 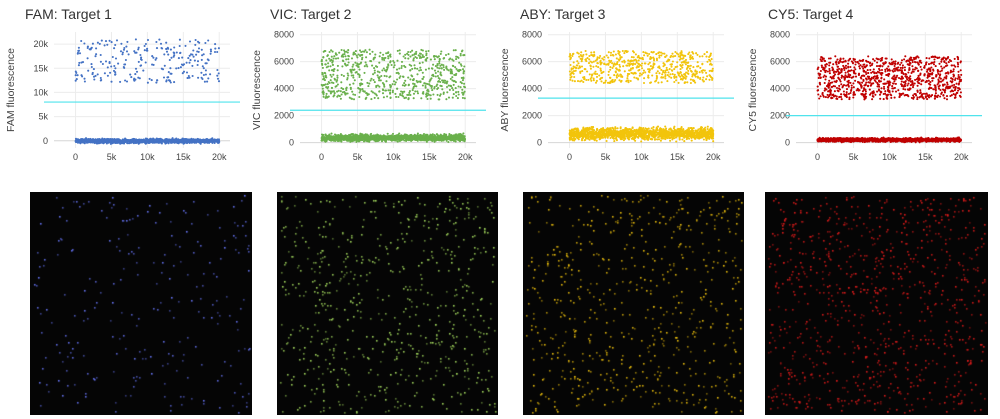 What do you see at coordinates (284, 62) in the screenshot?
I see `y-tick-label: 6000` at bounding box center [284, 62].